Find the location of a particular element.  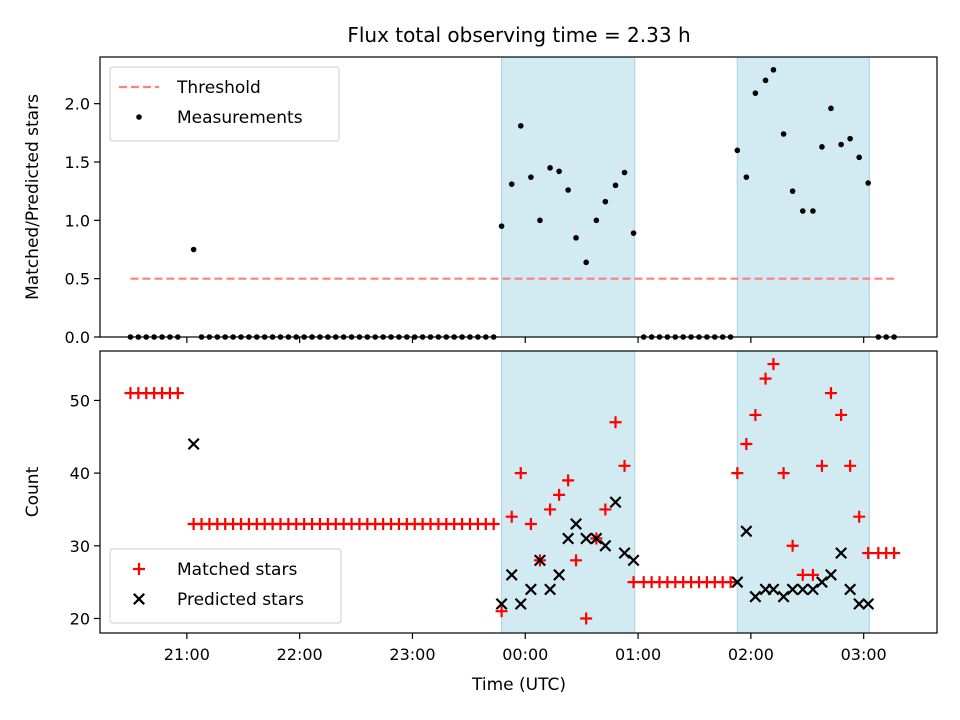

x-tick-label: 02:00 is located at coordinates (751, 654).